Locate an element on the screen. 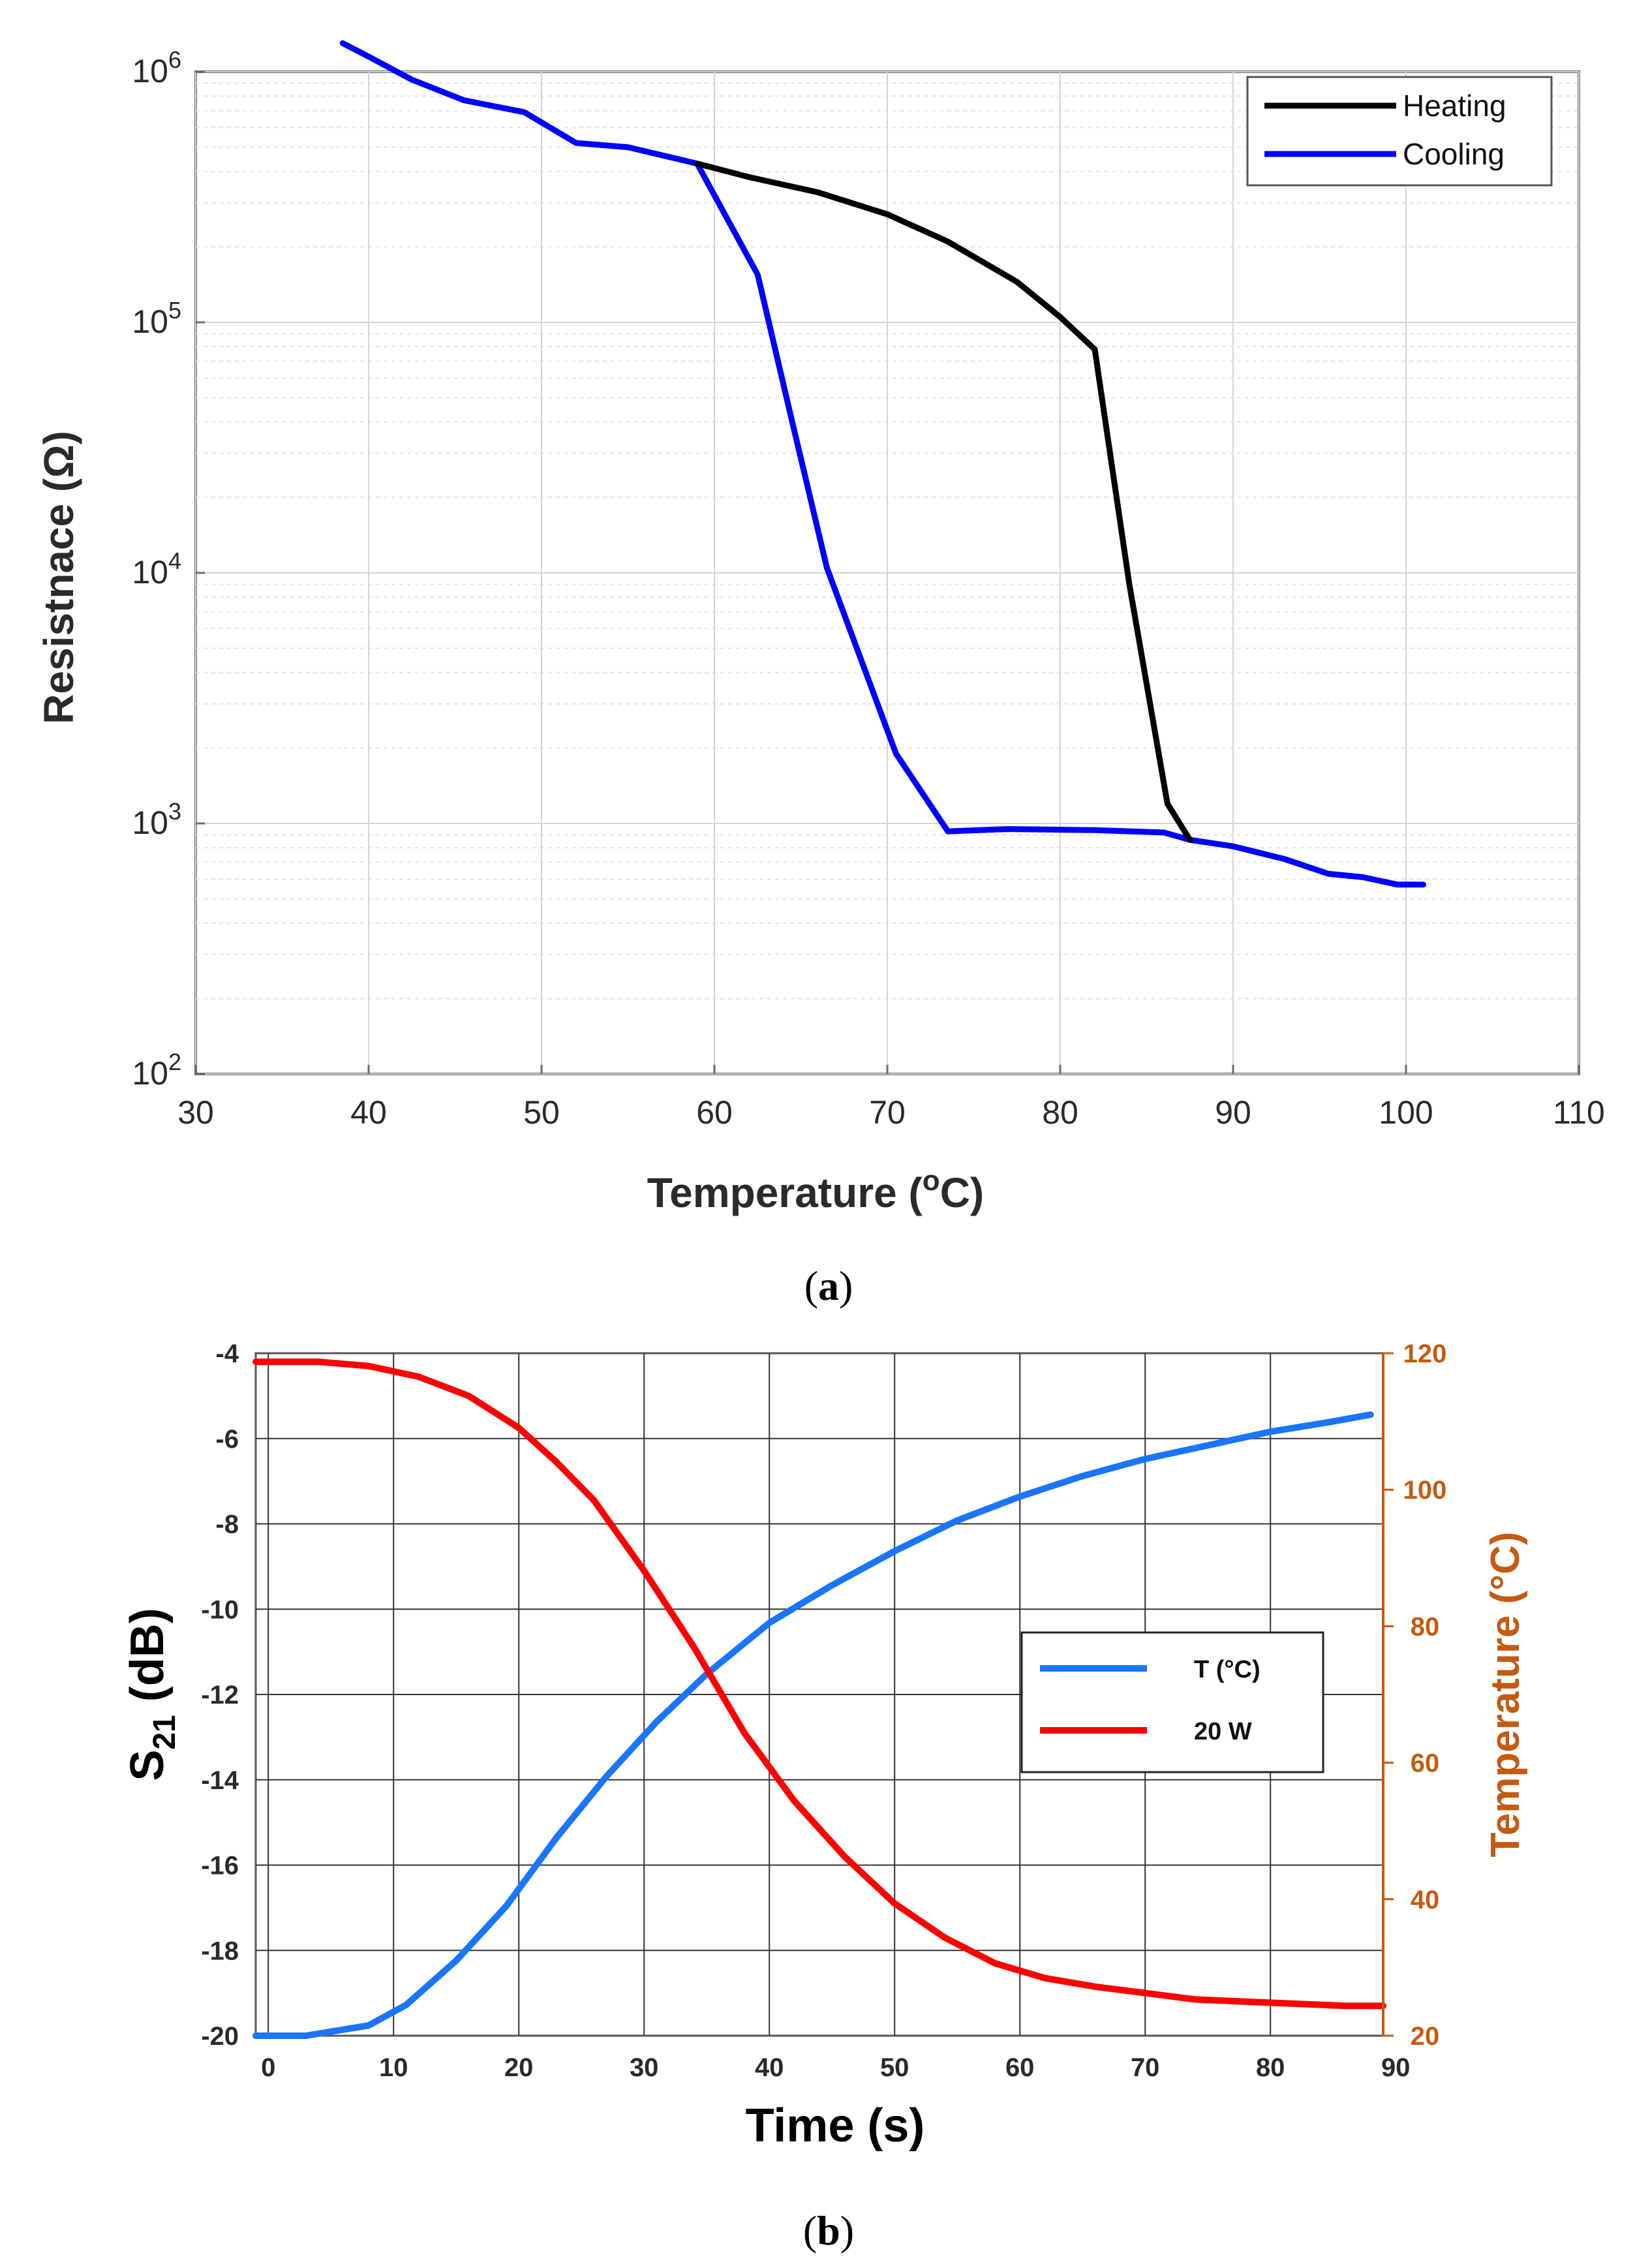 The width and height of the screenshot is (1650, 2268). y-tick-label: 105 is located at coordinates (156, 318).